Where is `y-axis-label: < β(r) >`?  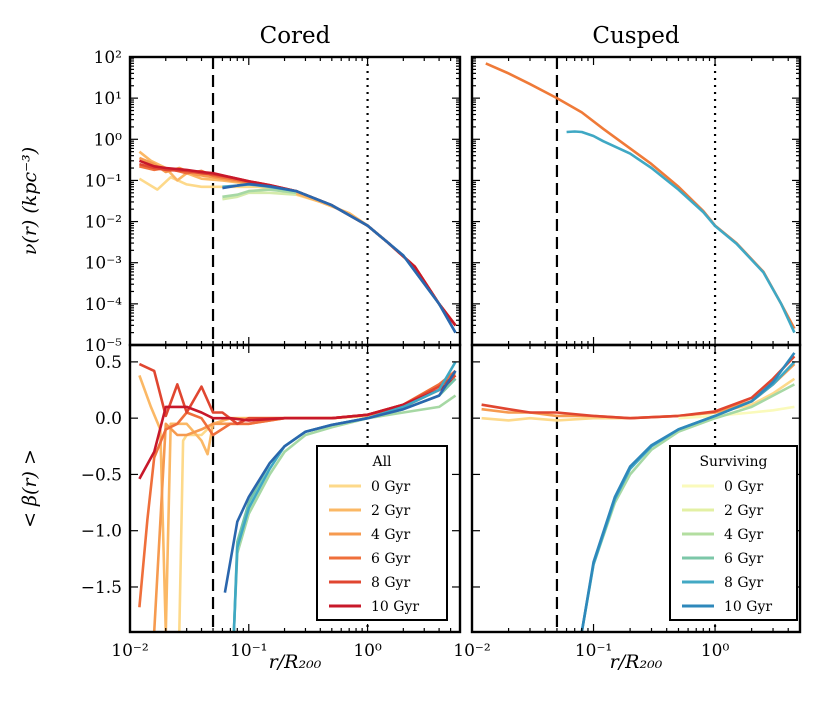
y-axis-label: < β(r) > is located at coordinates (30, 488).